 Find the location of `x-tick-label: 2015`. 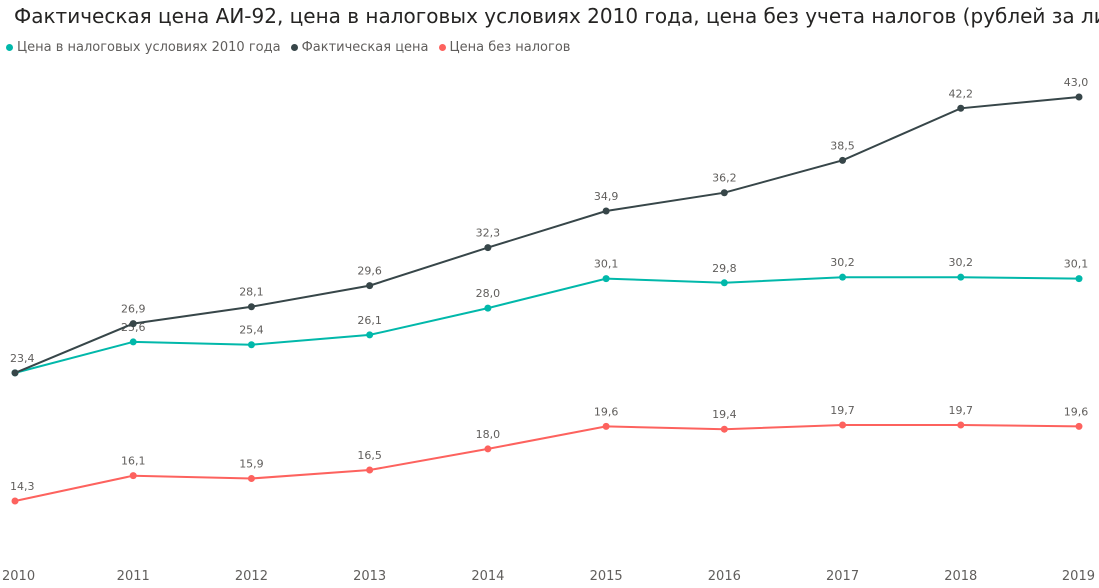

x-tick-label: 2015 is located at coordinates (606, 576).